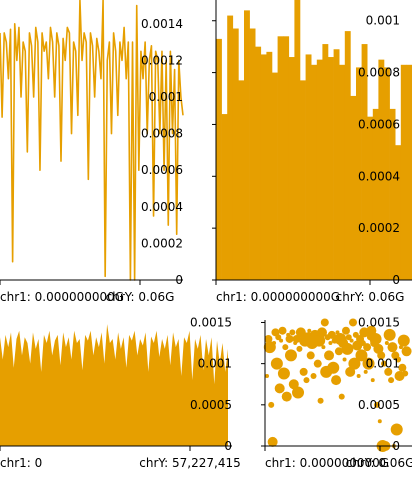 This screenshot has width=412, height=481. What do you see at coordinates (162, 170) in the screenshot?
I see `y-tick-label: 0.0006` at bounding box center [162, 170].